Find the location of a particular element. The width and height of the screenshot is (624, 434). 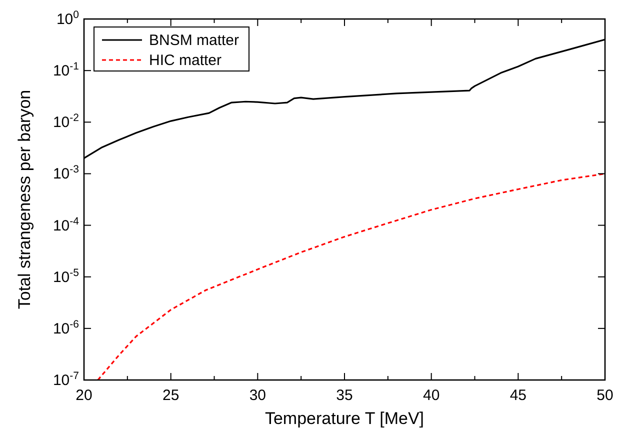

x-tick-label: 20 is located at coordinates (84, 395).